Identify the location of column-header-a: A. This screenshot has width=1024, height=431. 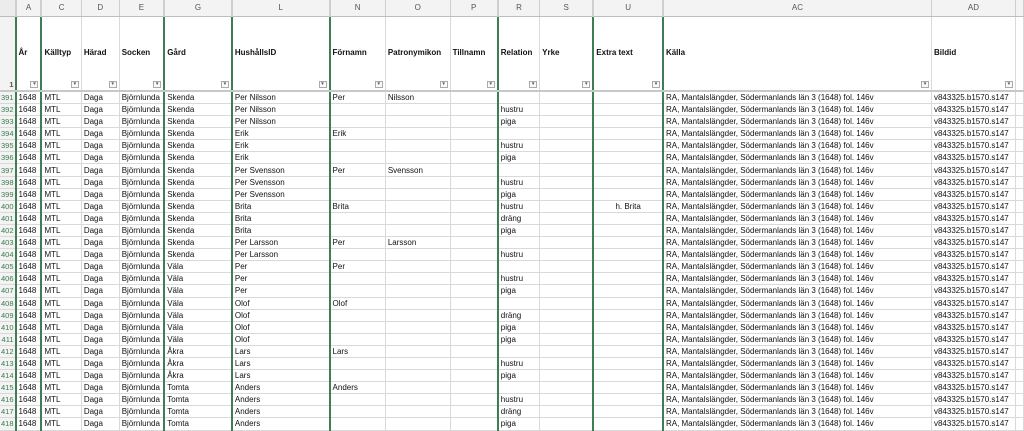
(28, 8).